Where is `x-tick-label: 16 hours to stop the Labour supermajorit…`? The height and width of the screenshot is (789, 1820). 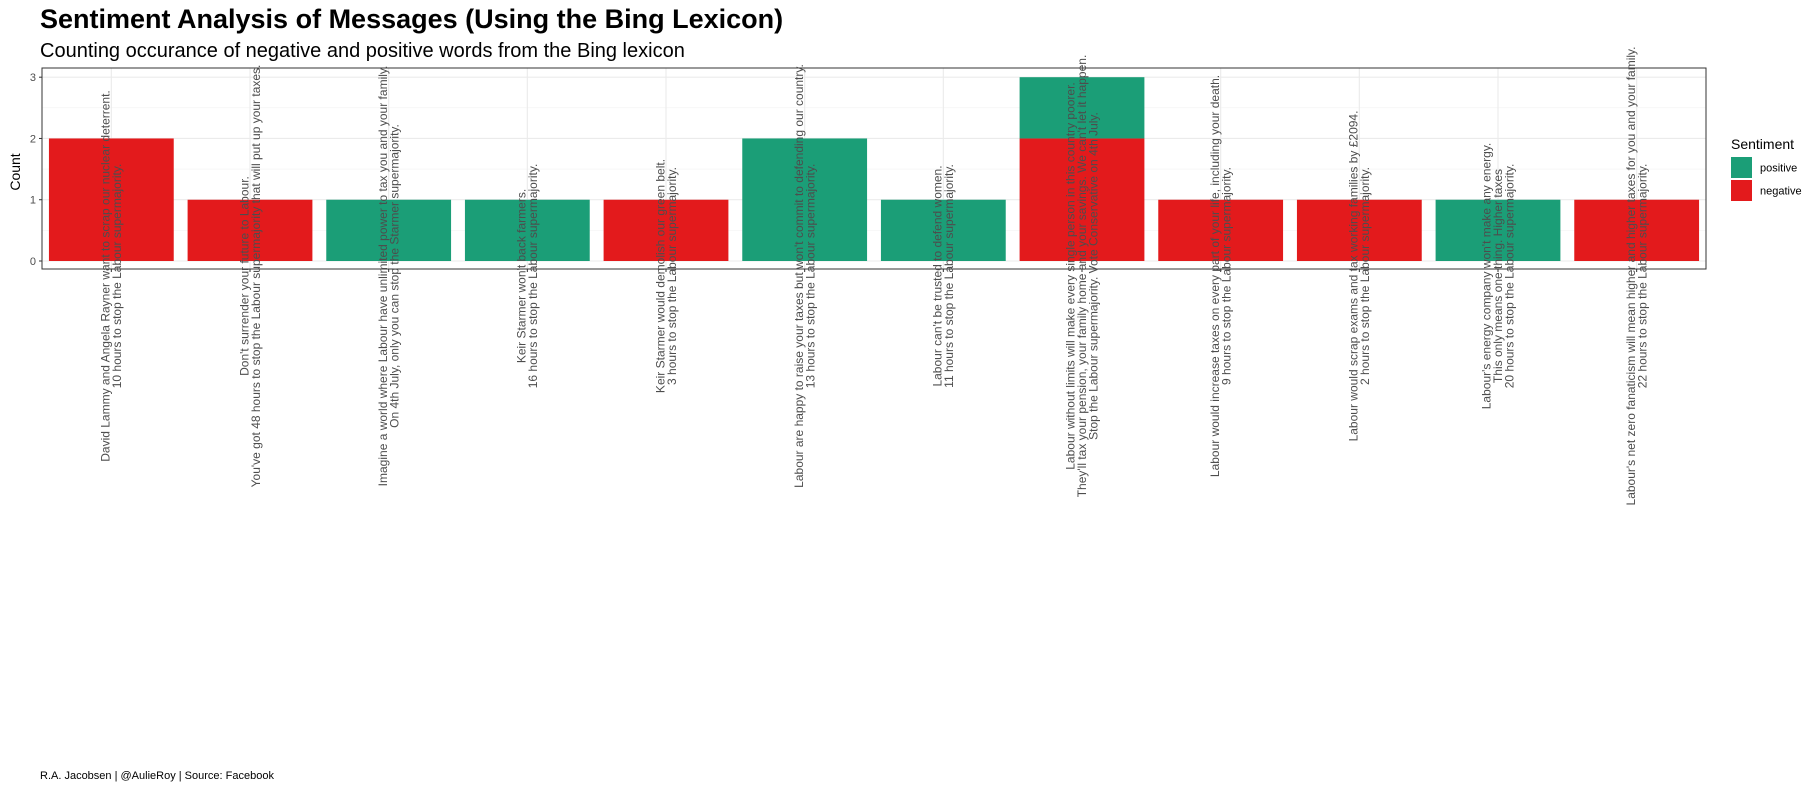
x-tick-label: 16 hours to stop the Labour supermajorit… is located at coordinates (533, 276).